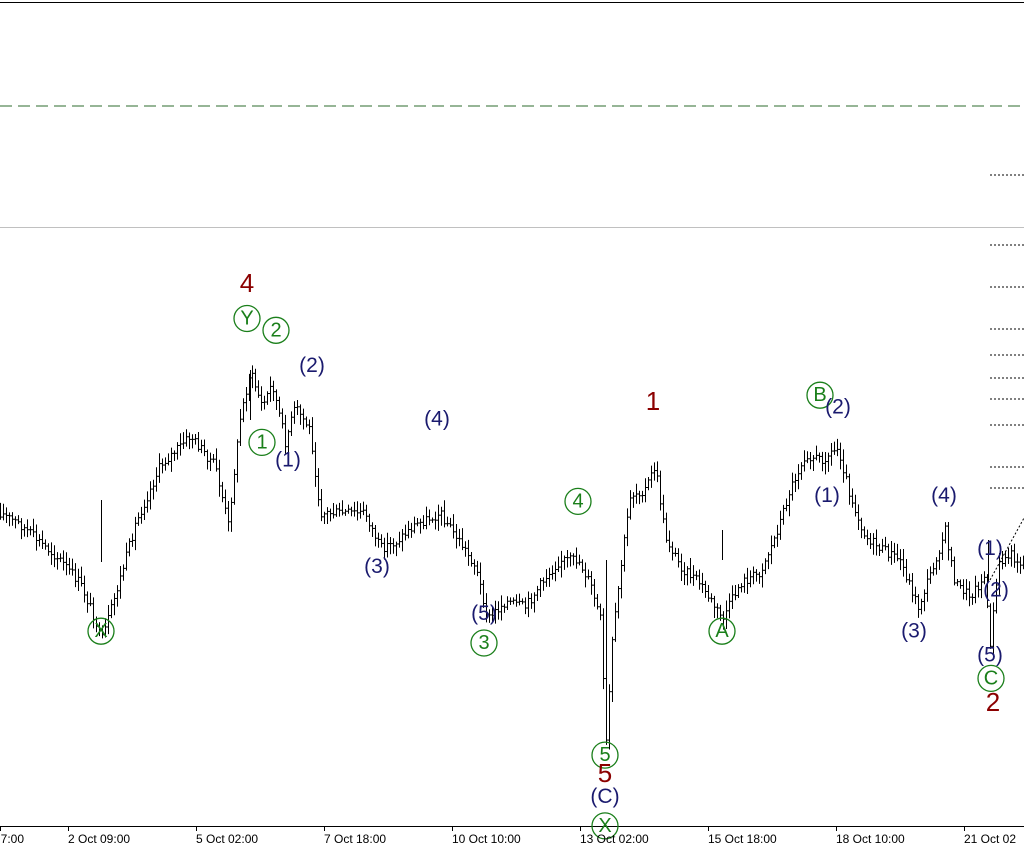  I want to click on wave-label-12: 5, so click(605, 755).